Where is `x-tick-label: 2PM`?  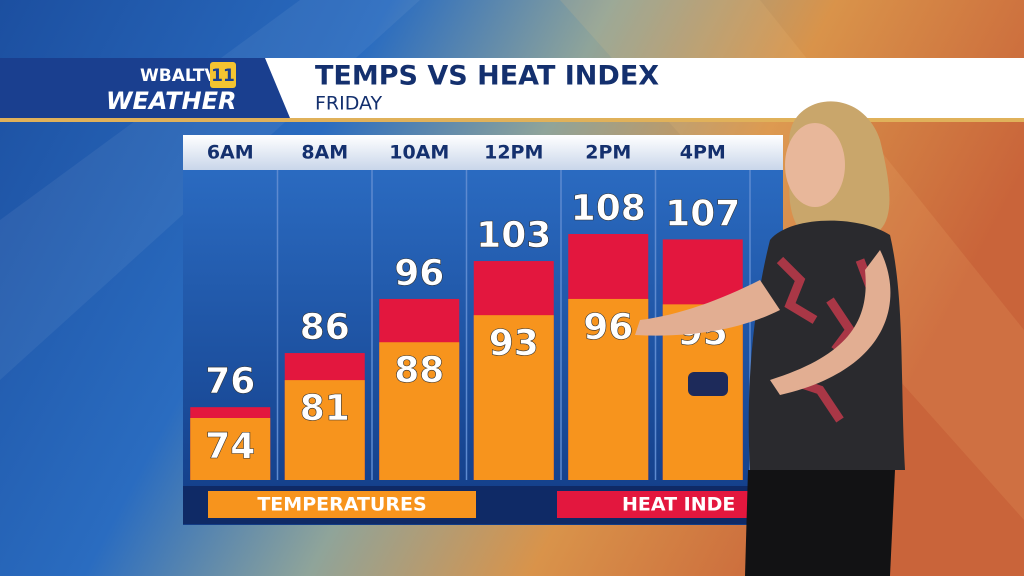 x-tick-label: 2PM is located at coordinates (608, 153).